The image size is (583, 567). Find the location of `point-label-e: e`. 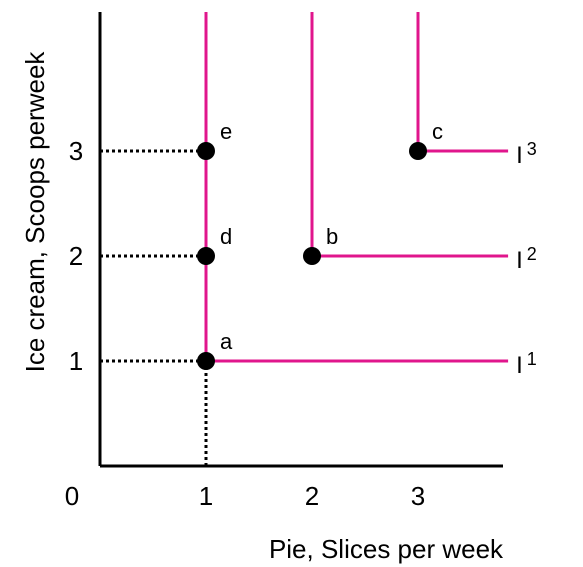

point-label-e: e is located at coordinates (226, 131).